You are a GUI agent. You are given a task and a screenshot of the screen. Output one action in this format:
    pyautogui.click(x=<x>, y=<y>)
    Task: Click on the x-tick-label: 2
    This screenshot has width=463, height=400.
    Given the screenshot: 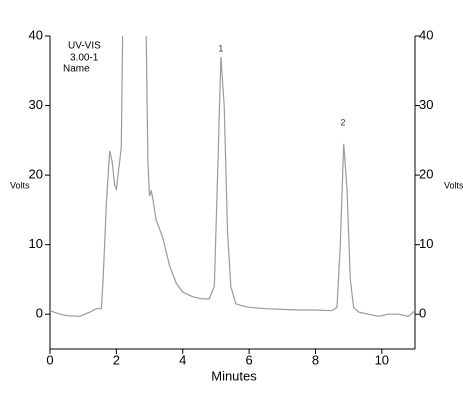 What is the action you would take?
    pyautogui.click(x=116, y=359)
    